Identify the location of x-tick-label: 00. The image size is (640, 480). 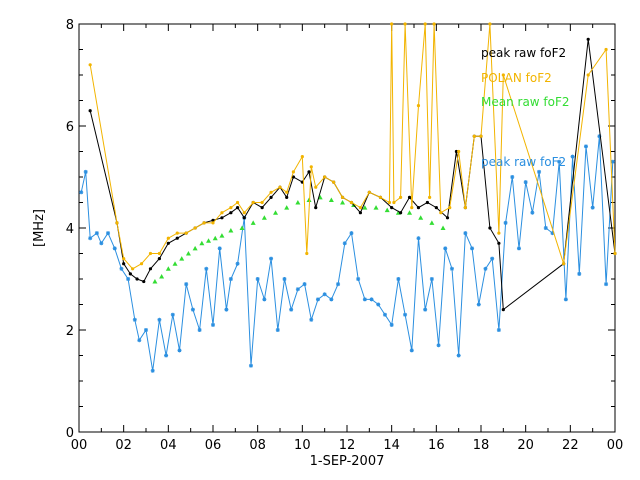
(79, 445).